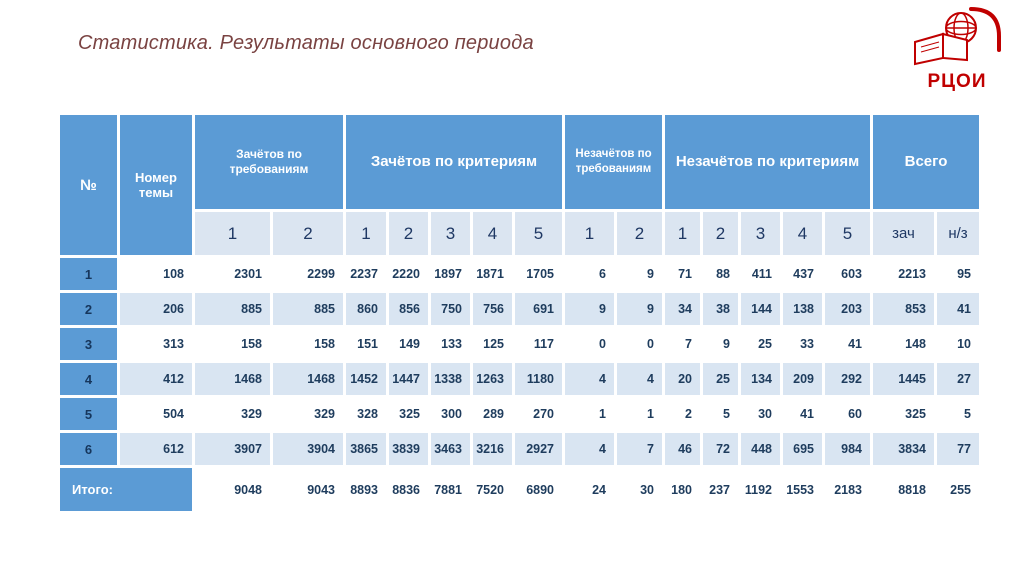  What do you see at coordinates (450, 489) in the screenshot?
I see `total-cell: 7881` at bounding box center [450, 489].